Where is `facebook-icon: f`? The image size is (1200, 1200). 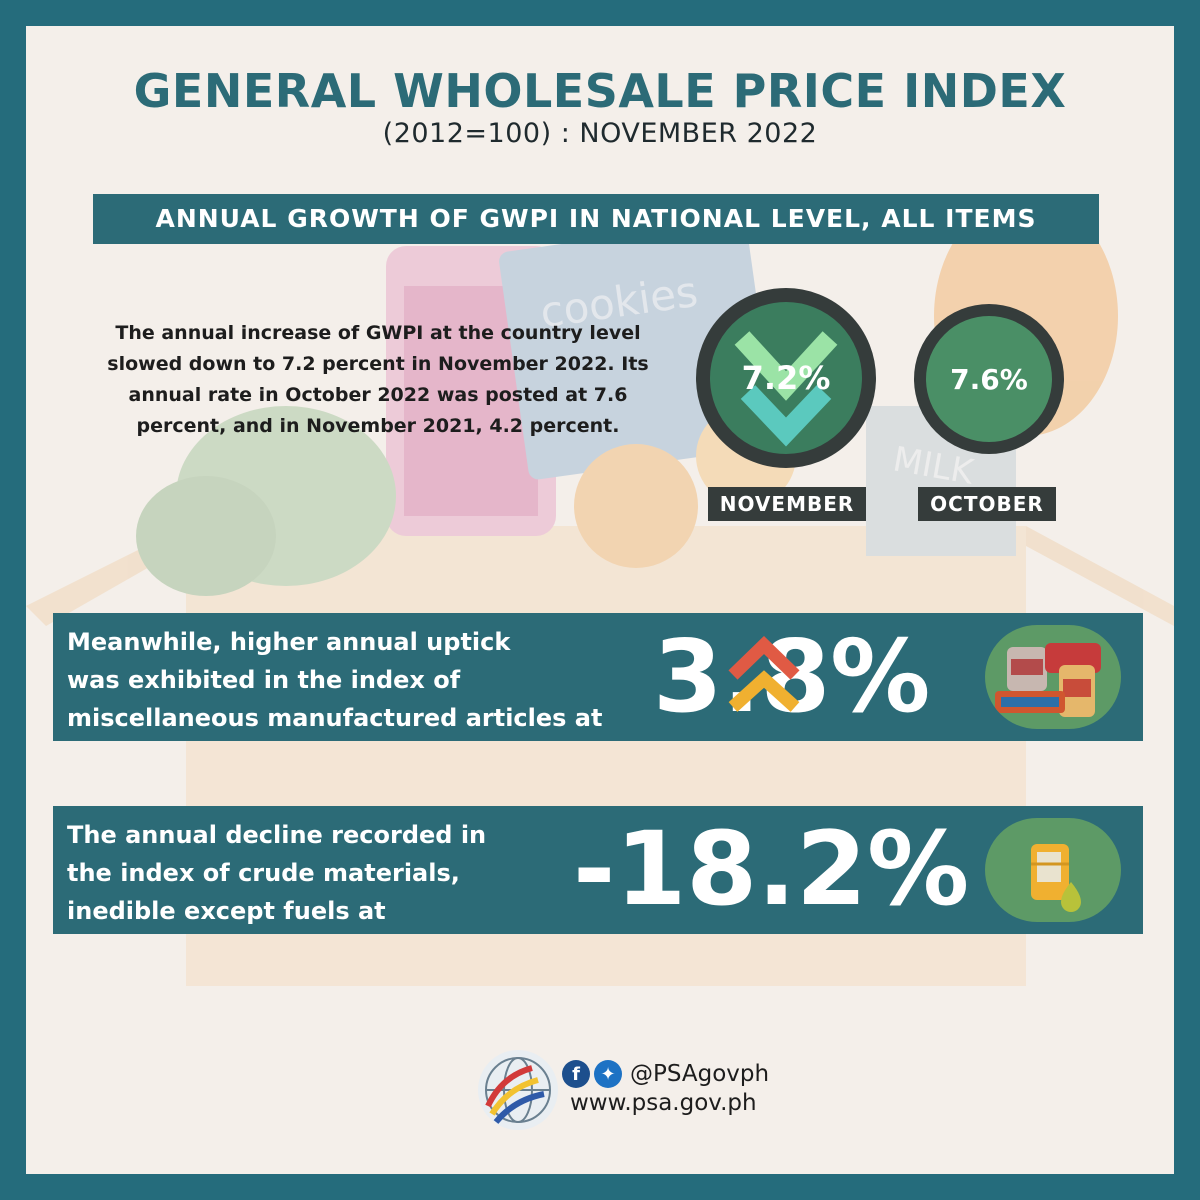
facebook-icon: f is located at coordinates (576, 1074).